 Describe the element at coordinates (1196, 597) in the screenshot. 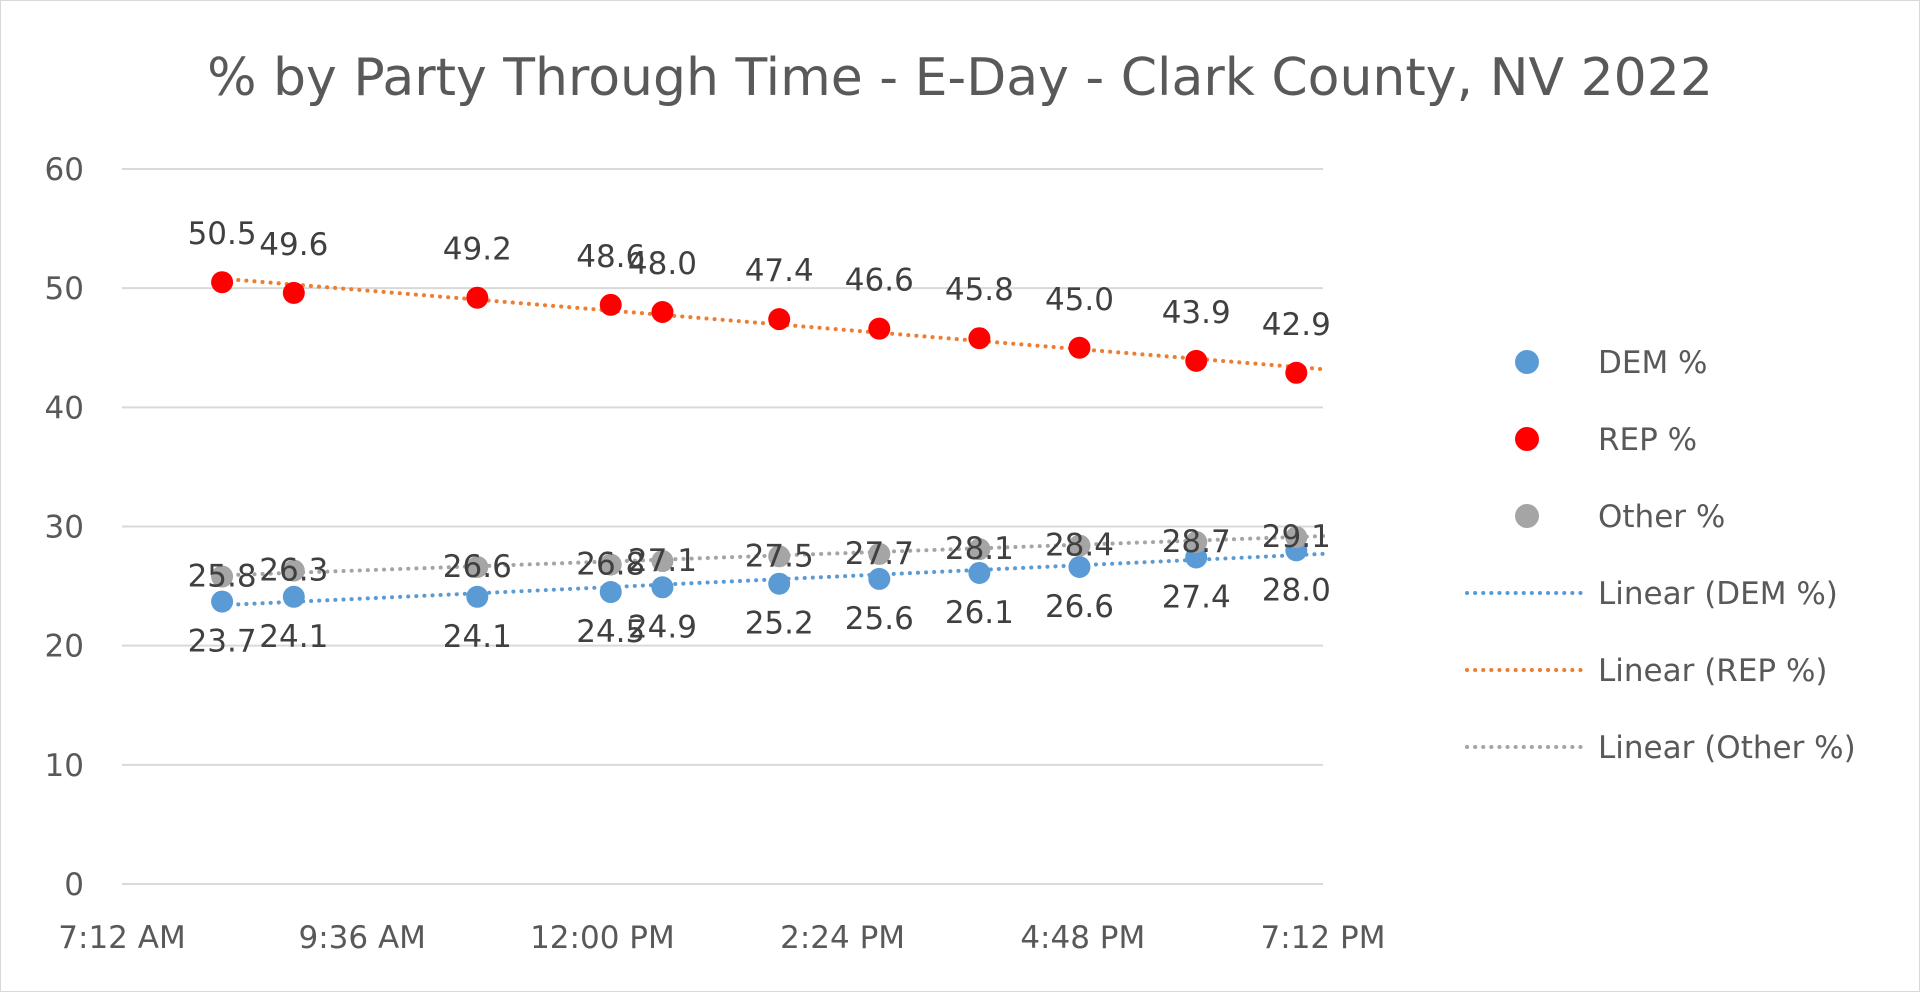

I see `data-label: 27.4` at that location.